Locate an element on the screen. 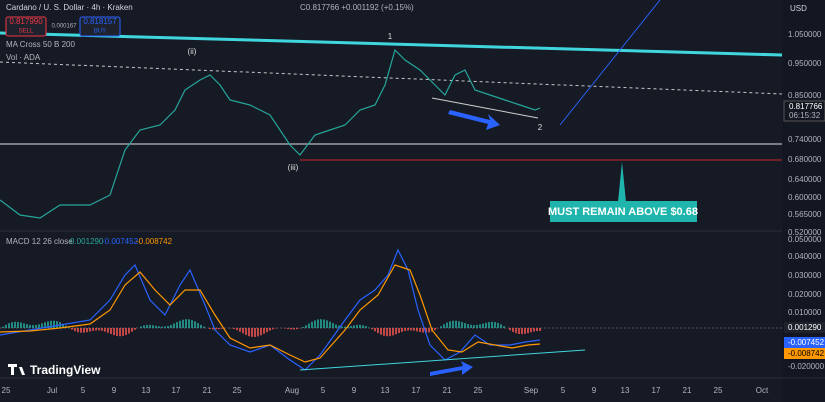  macd-value: 0.001290 is located at coordinates (87, 241).